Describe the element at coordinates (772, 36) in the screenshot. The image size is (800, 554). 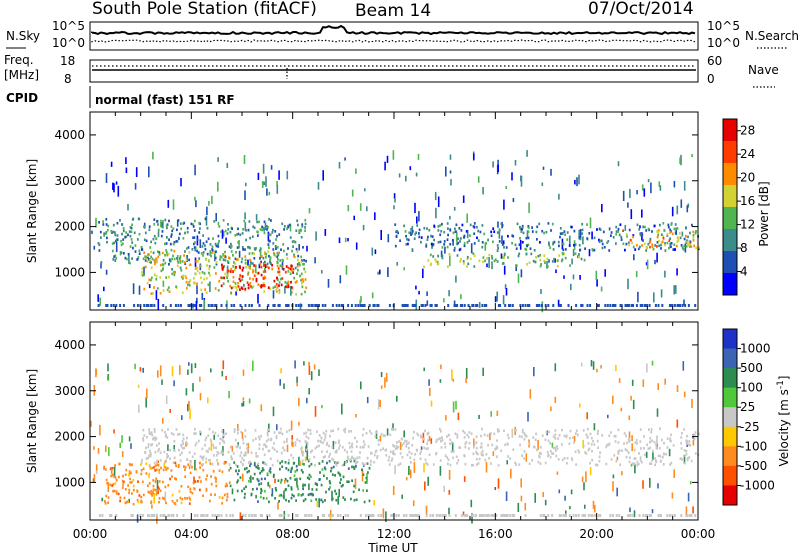
I see `nsearch-label: N.Search` at that location.